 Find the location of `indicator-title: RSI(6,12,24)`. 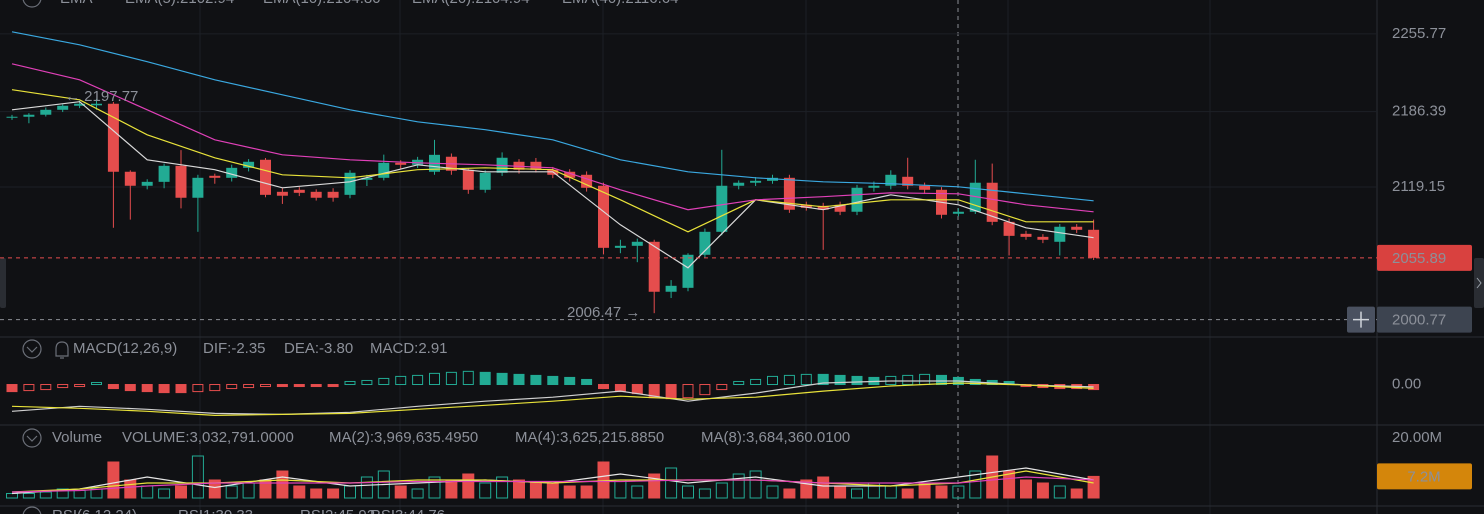

indicator-title: RSI(6,12,24) is located at coordinates (94, 510).